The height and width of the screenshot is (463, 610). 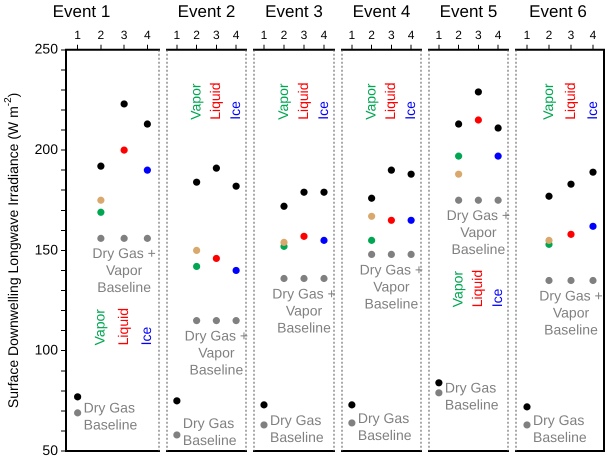 I want to click on y-tick-label: 250, so click(x=46, y=48).